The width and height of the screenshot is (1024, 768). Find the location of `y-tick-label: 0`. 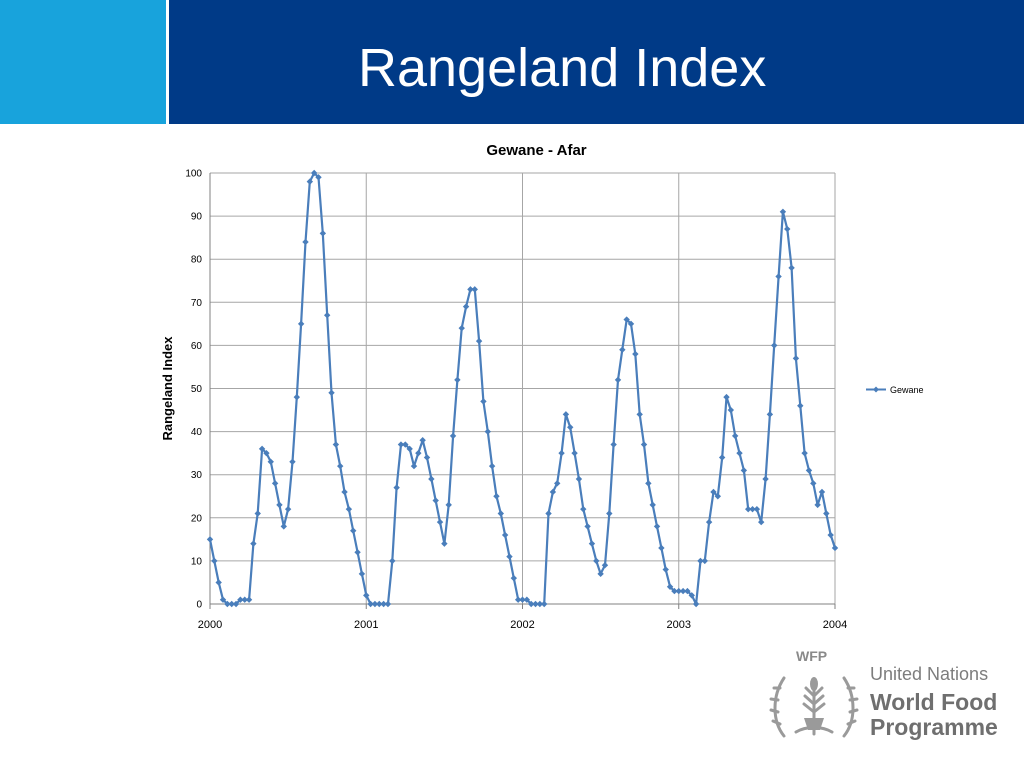

y-tick-label: 0 is located at coordinates (199, 605).